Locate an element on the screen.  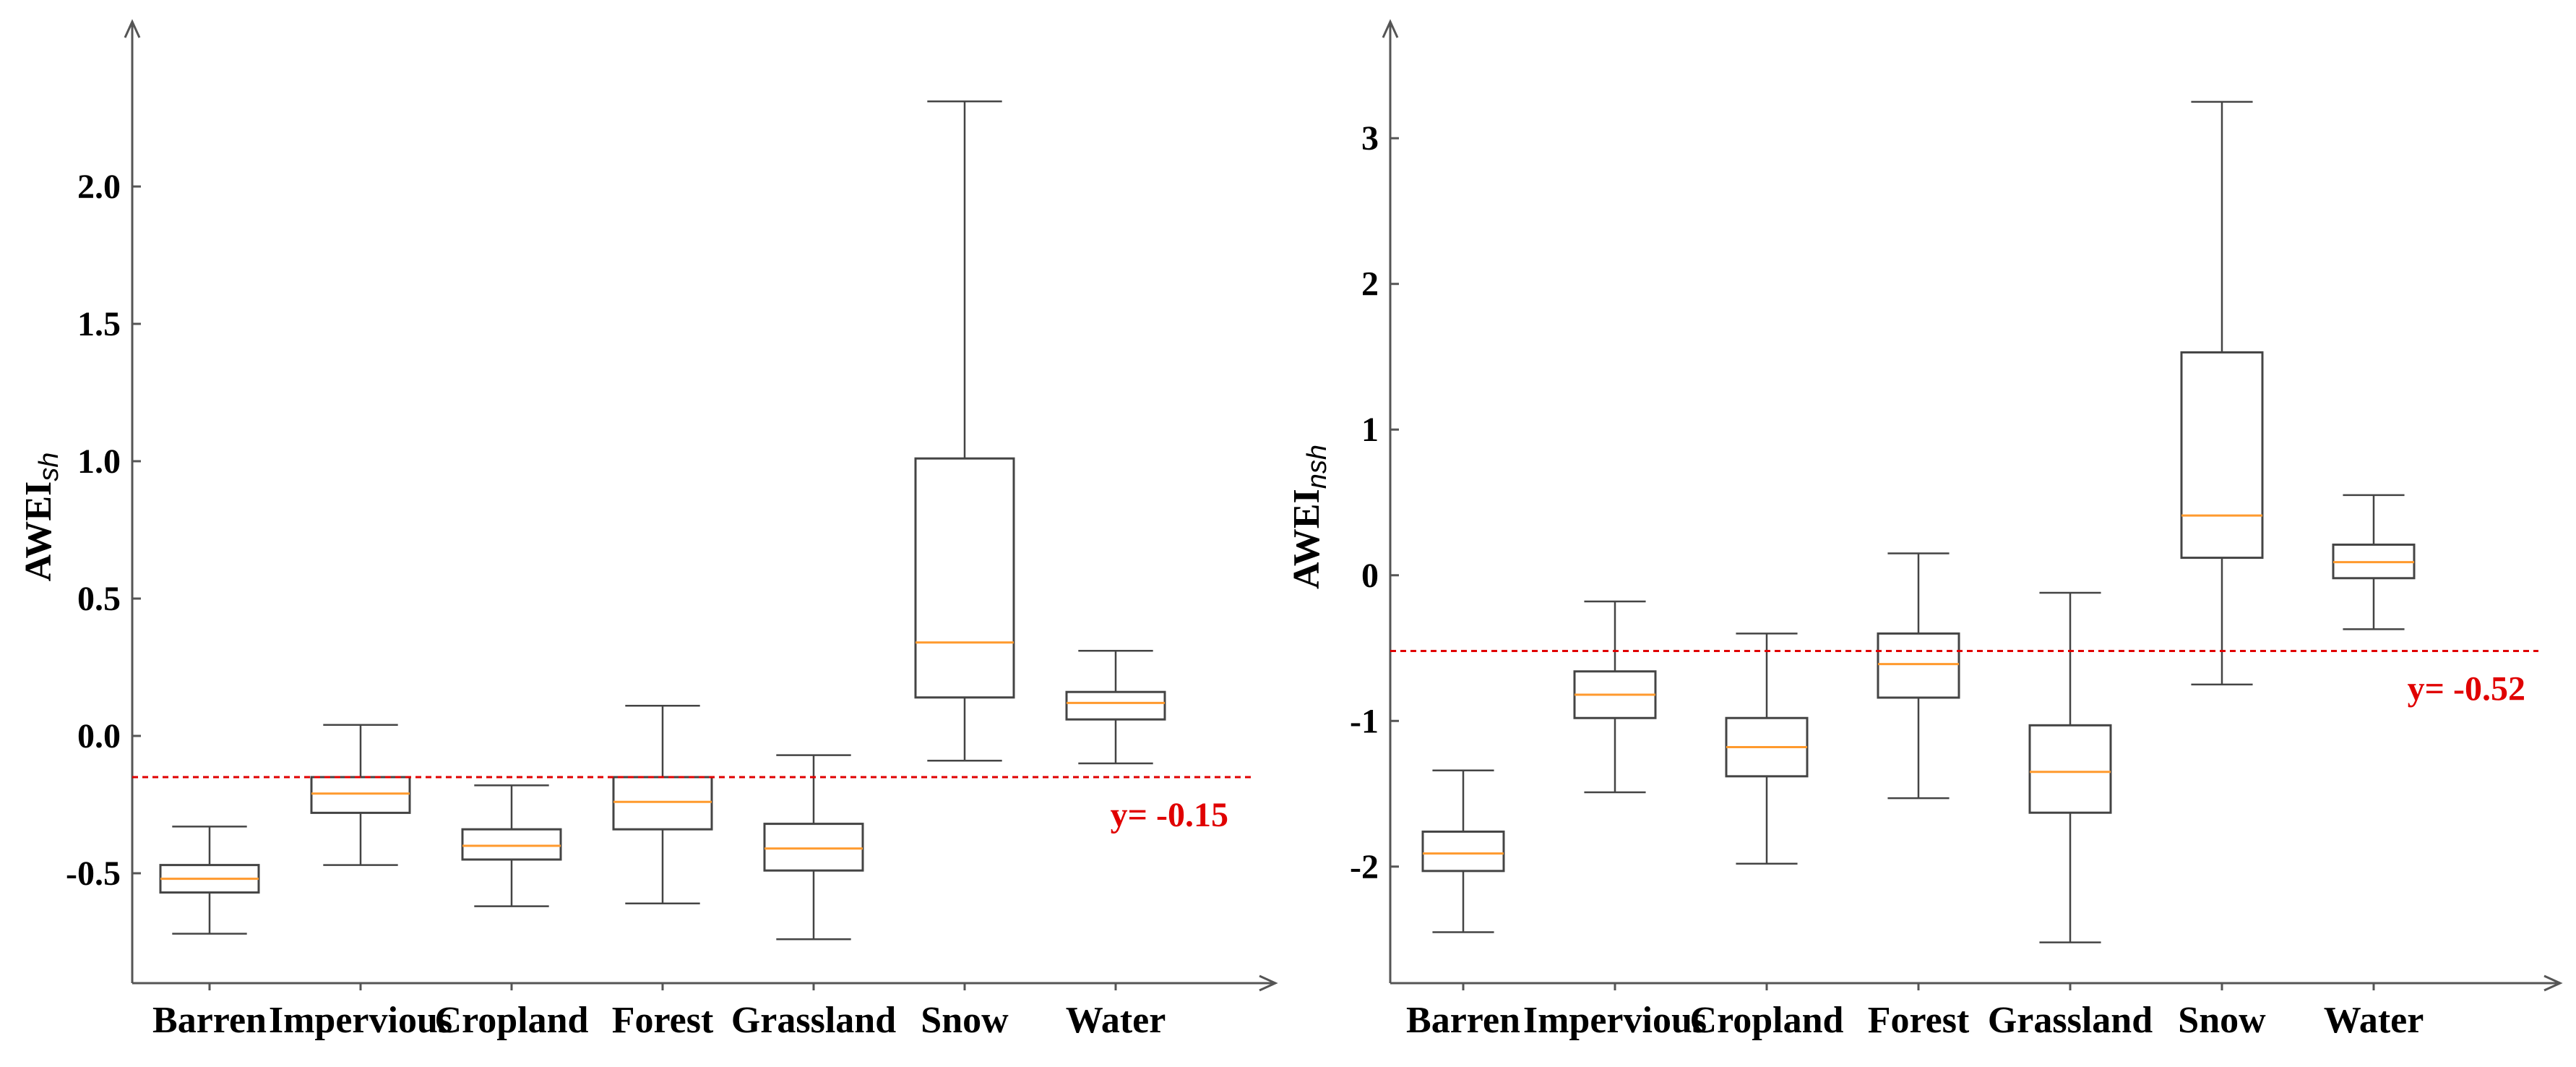
box-impervious is located at coordinates (360, 795).